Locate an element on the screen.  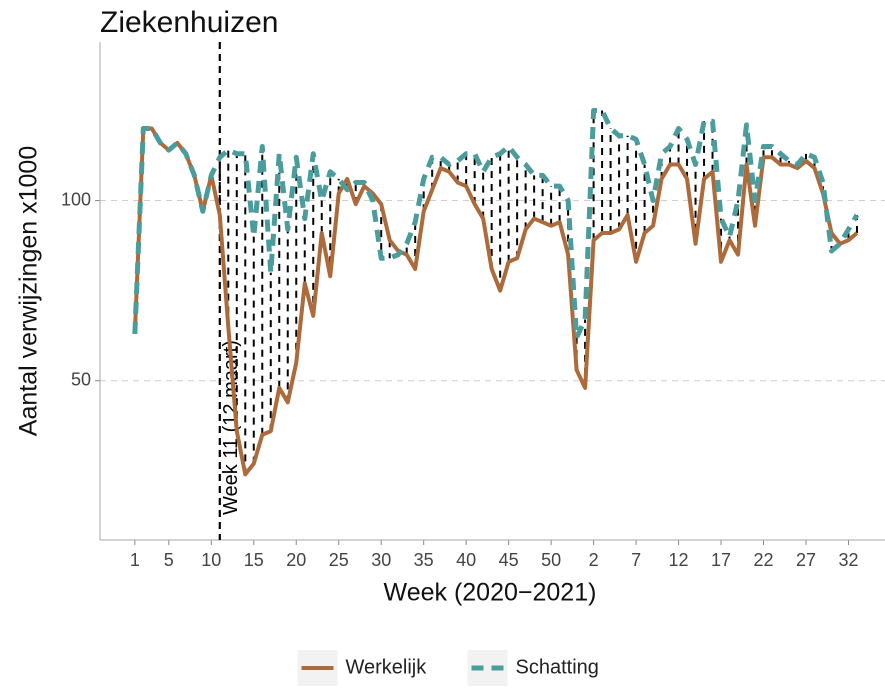
y-tick-label: 50 is located at coordinates (81, 379).